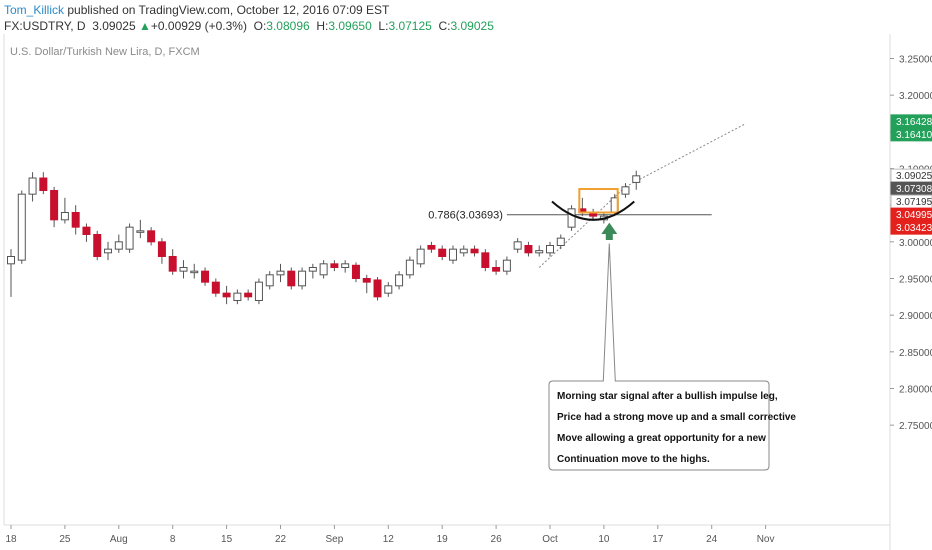 This screenshot has width=932, height=550. I want to click on price-tag-label: 3.09025, so click(914, 176).